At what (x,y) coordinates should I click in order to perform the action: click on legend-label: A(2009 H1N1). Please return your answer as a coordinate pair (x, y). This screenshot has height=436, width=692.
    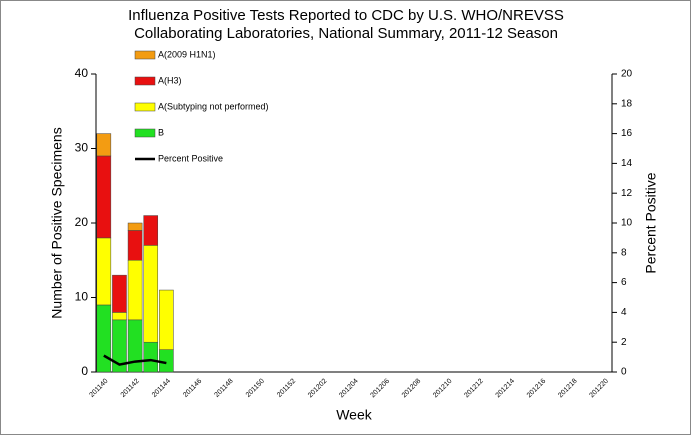
    Looking at the image, I should click on (187, 54).